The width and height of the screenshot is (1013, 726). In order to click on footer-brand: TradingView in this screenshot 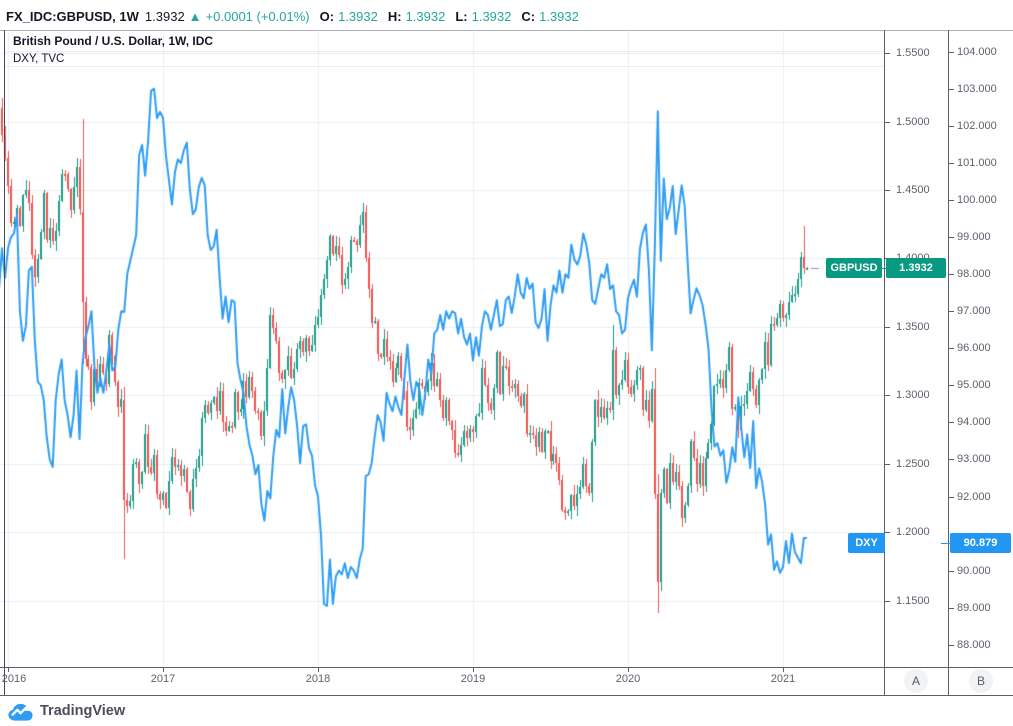, I will do `click(66, 711)`.